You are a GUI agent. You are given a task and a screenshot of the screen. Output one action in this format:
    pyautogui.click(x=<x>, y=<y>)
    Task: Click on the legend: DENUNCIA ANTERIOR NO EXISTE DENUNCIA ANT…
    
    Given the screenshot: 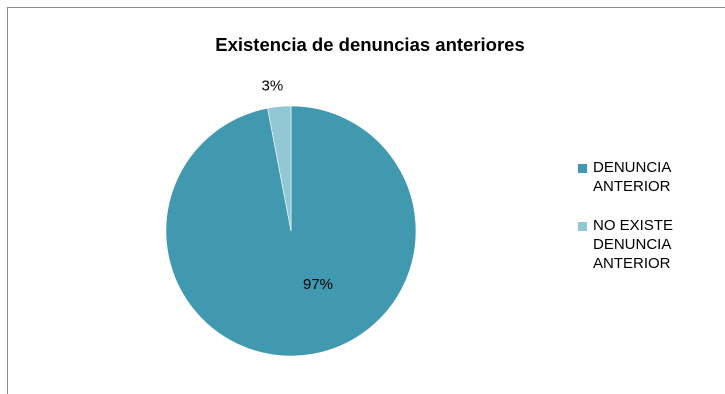 What is the action you would take?
    pyautogui.click(x=648, y=225)
    